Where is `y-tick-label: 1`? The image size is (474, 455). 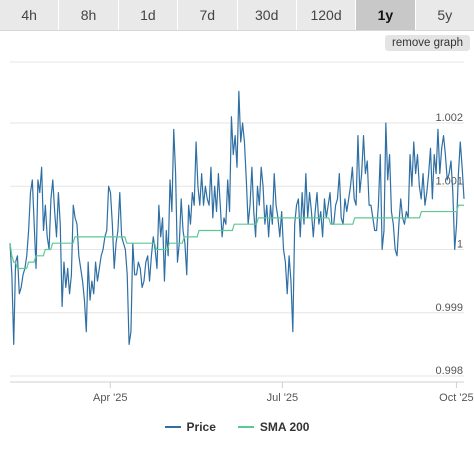
y-tick-label: 1 is located at coordinates (460, 245).